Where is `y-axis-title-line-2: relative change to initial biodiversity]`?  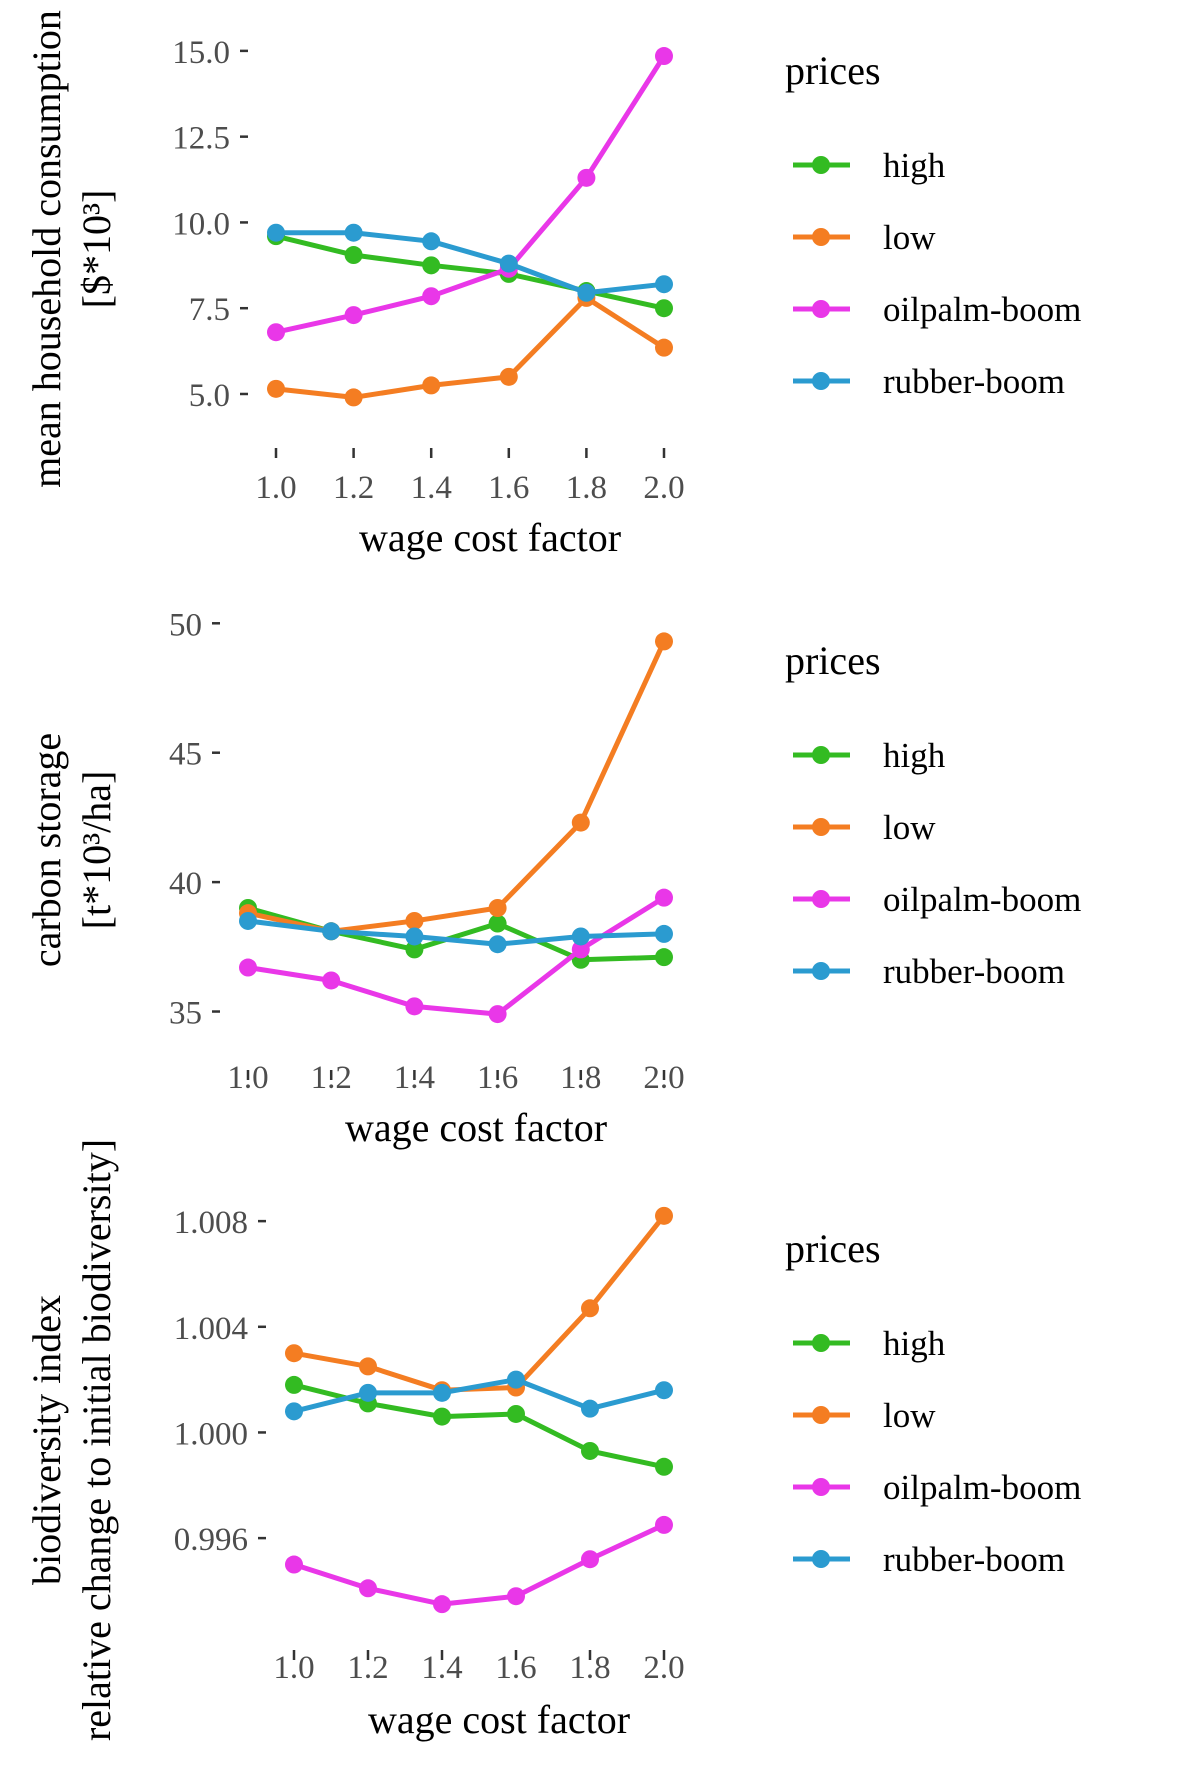
y-axis-title-line-2: relative change to initial biodiversity] is located at coordinates (96, 1440).